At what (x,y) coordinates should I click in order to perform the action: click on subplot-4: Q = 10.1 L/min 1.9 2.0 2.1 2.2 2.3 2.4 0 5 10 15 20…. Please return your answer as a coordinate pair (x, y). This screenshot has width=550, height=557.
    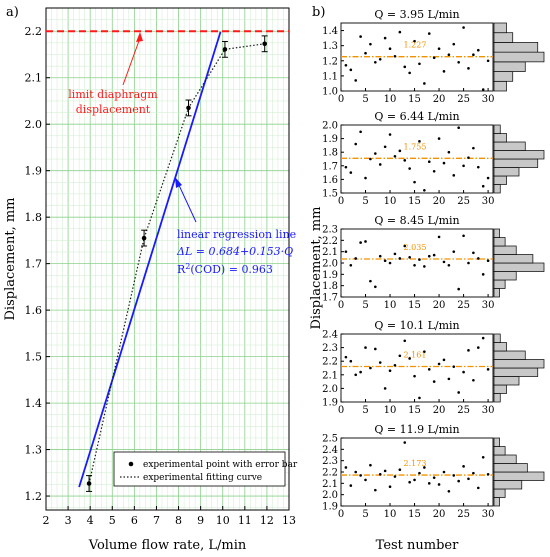
    Looking at the image, I should click on (434, 367).